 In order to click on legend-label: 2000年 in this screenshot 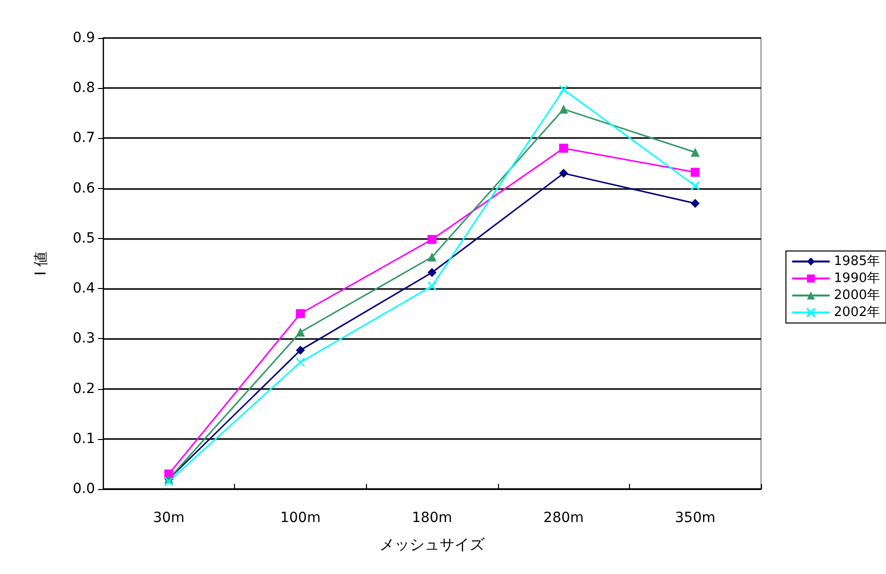, I will do `click(857, 295)`.